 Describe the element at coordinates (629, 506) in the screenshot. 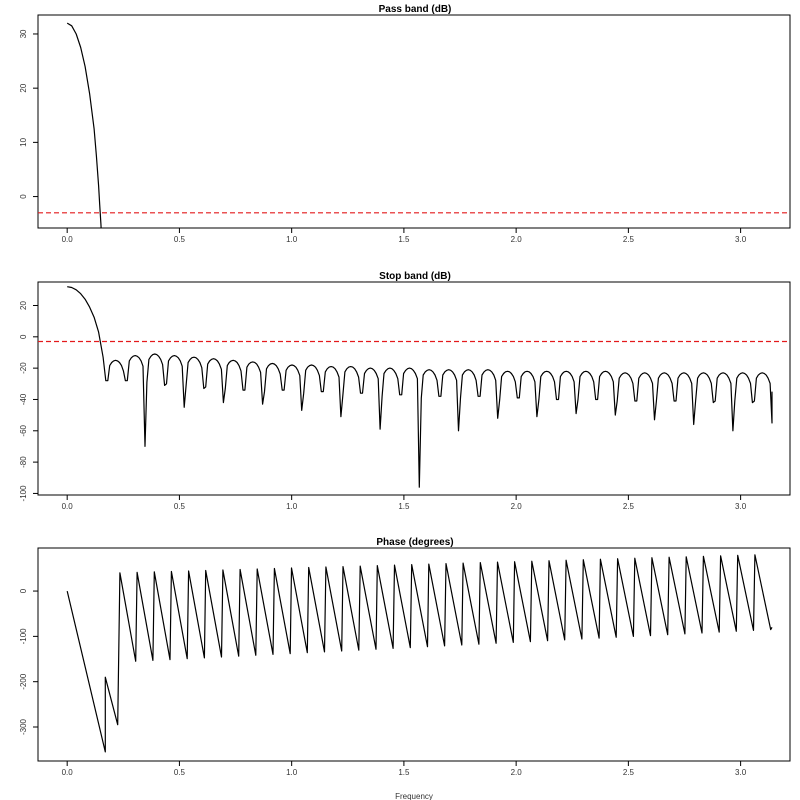

I see `stopband-x-tick-label: 2.5` at that location.